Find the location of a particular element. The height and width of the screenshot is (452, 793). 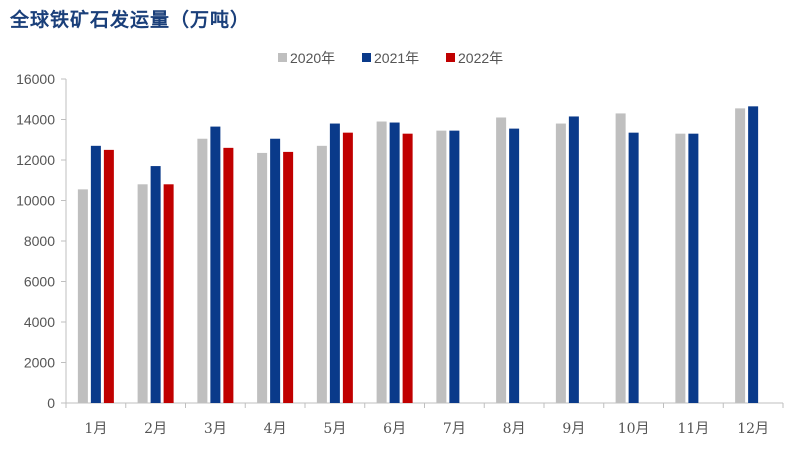

x-tick-label: 6月 is located at coordinates (394, 429).